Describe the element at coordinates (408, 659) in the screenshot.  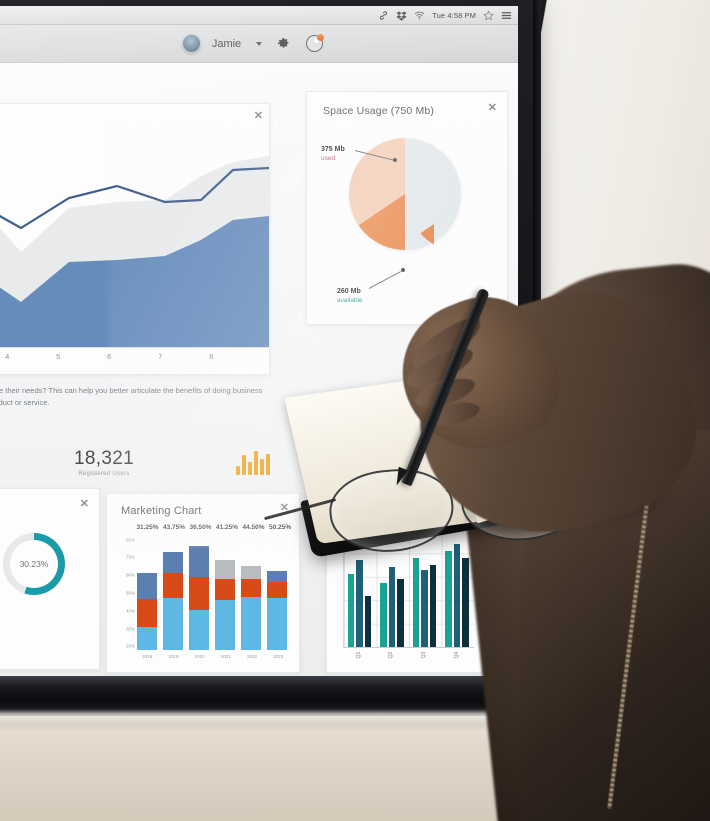
I see `targets-xaxis: Q1 Q2 Q3 Q4` at that location.